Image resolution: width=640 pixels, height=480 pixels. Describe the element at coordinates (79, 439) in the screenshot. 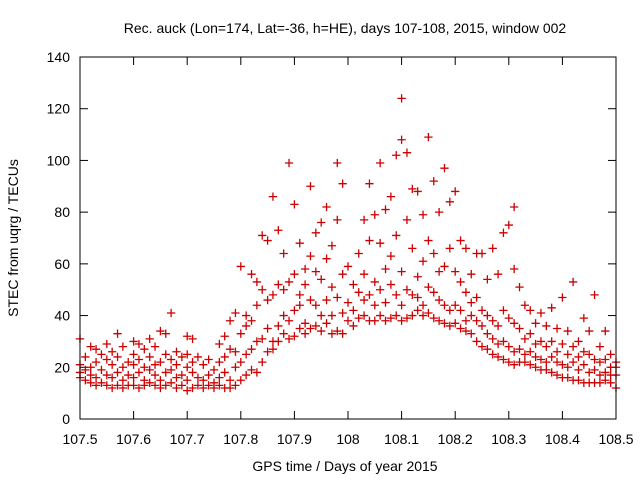

I see `x-tick-label: 107.5` at that location.